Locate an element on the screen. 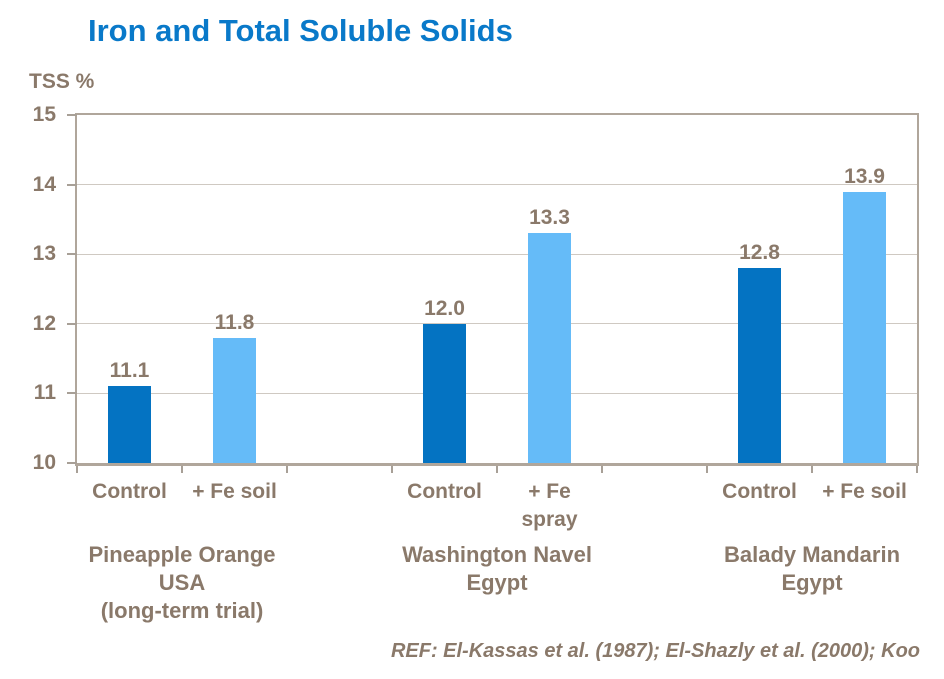 The height and width of the screenshot is (679, 944). bar-value-label: 12.8 is located at coordinates (759, 253).